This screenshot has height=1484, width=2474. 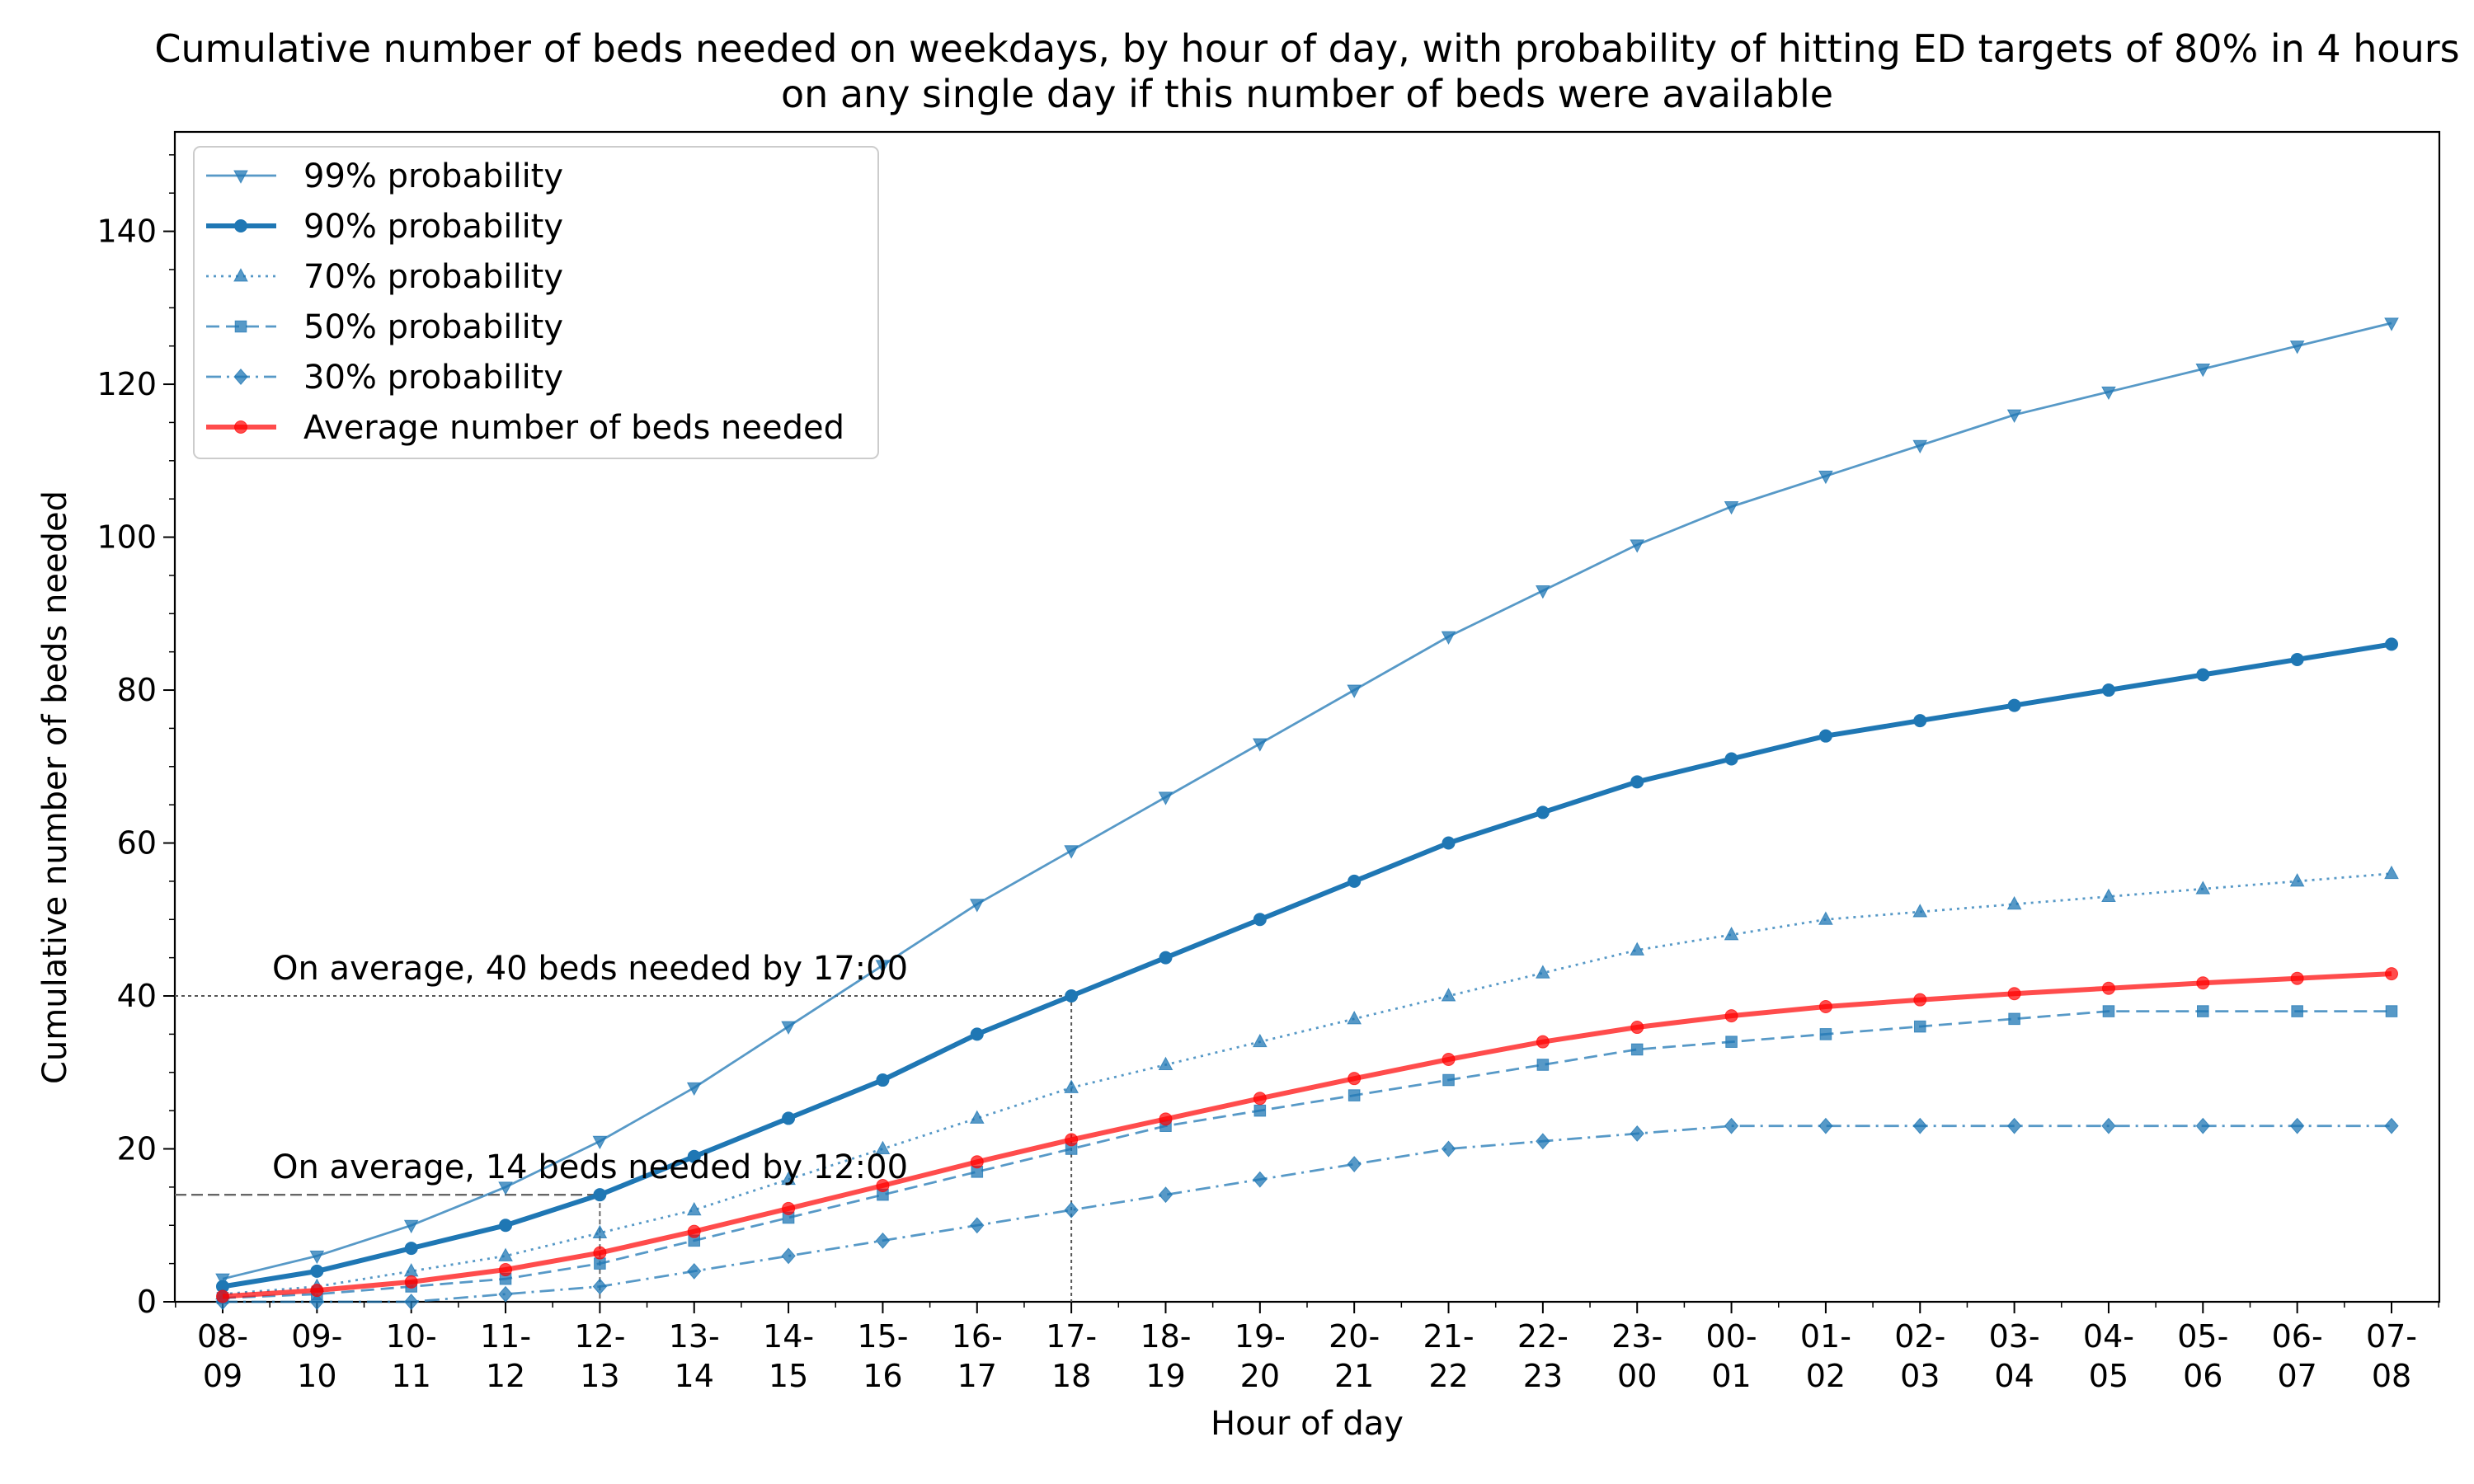 What do you see at coordinates (788, 1336) in the screenshot?
I see `x-tick-label: 14-` at bounding box center [788, 1336].